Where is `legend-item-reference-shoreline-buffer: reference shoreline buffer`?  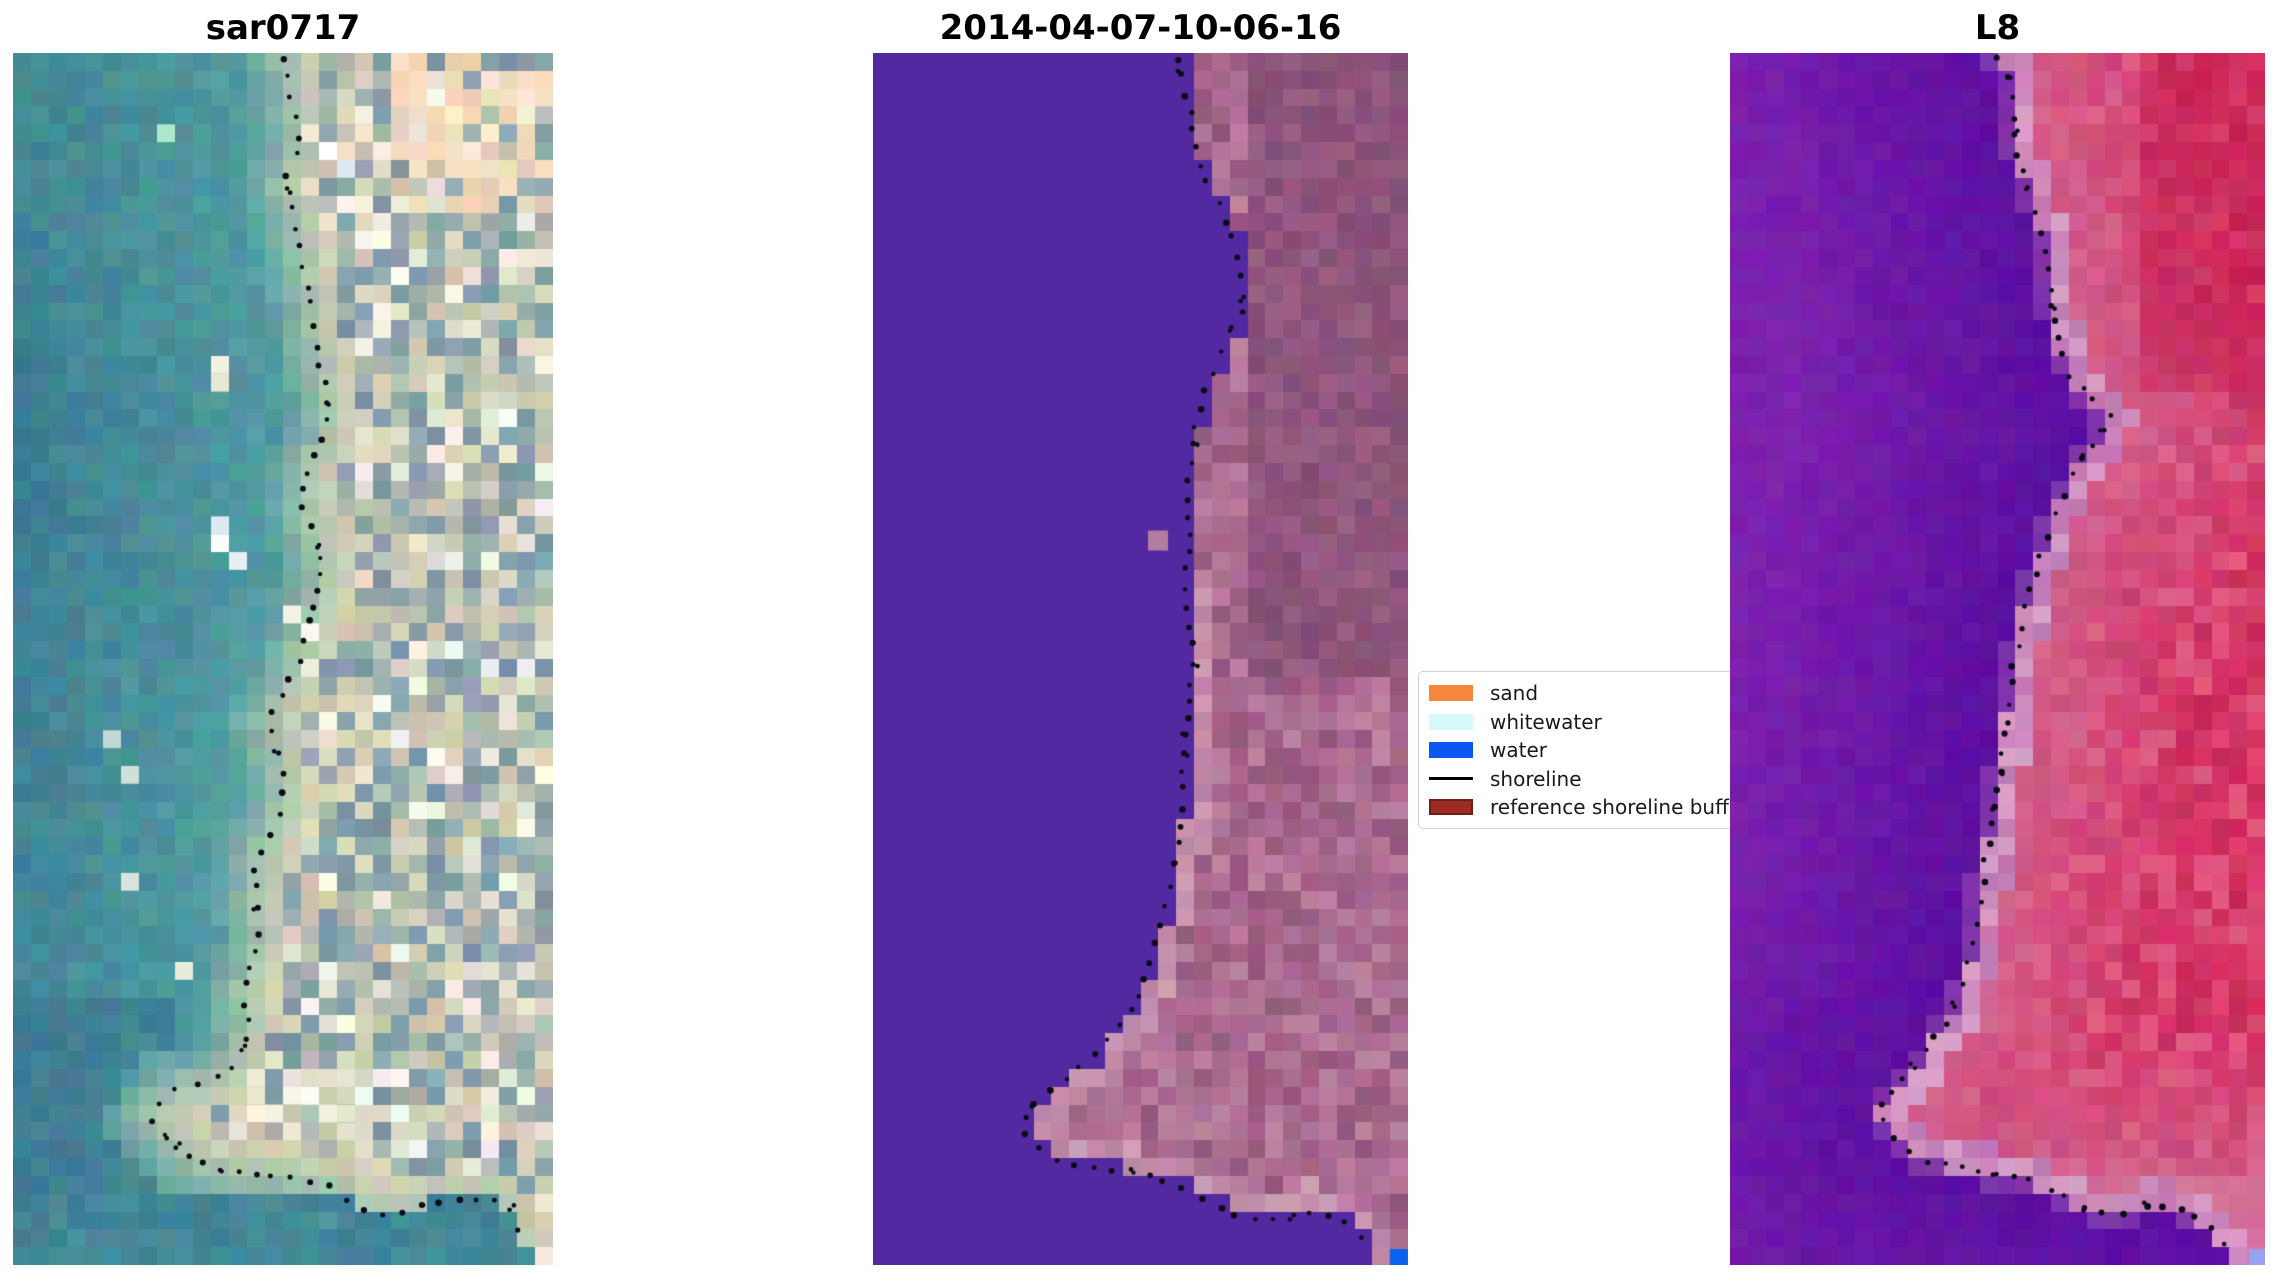 legend-item-reference-shoreline-buffer: reference shoreline buffer is located at coordinates (1590, 807).